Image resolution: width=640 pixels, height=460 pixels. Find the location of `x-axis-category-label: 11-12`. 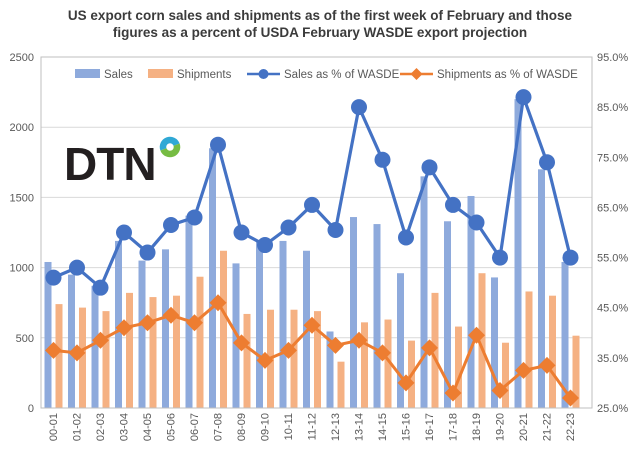

x-axis-category-label: 11-12 is located at coordinates (313, 426).